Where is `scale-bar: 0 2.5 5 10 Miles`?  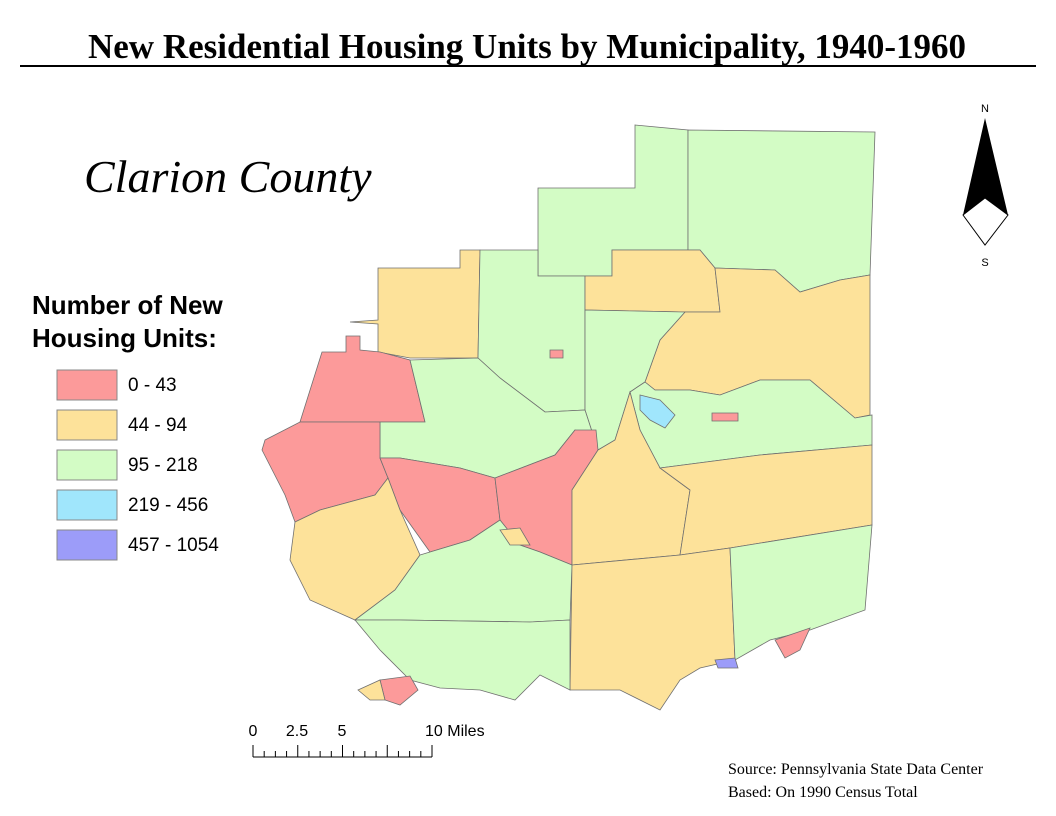 scale-bar: 0 2.5 5 10 Miles is located at coordinates (367, 740).